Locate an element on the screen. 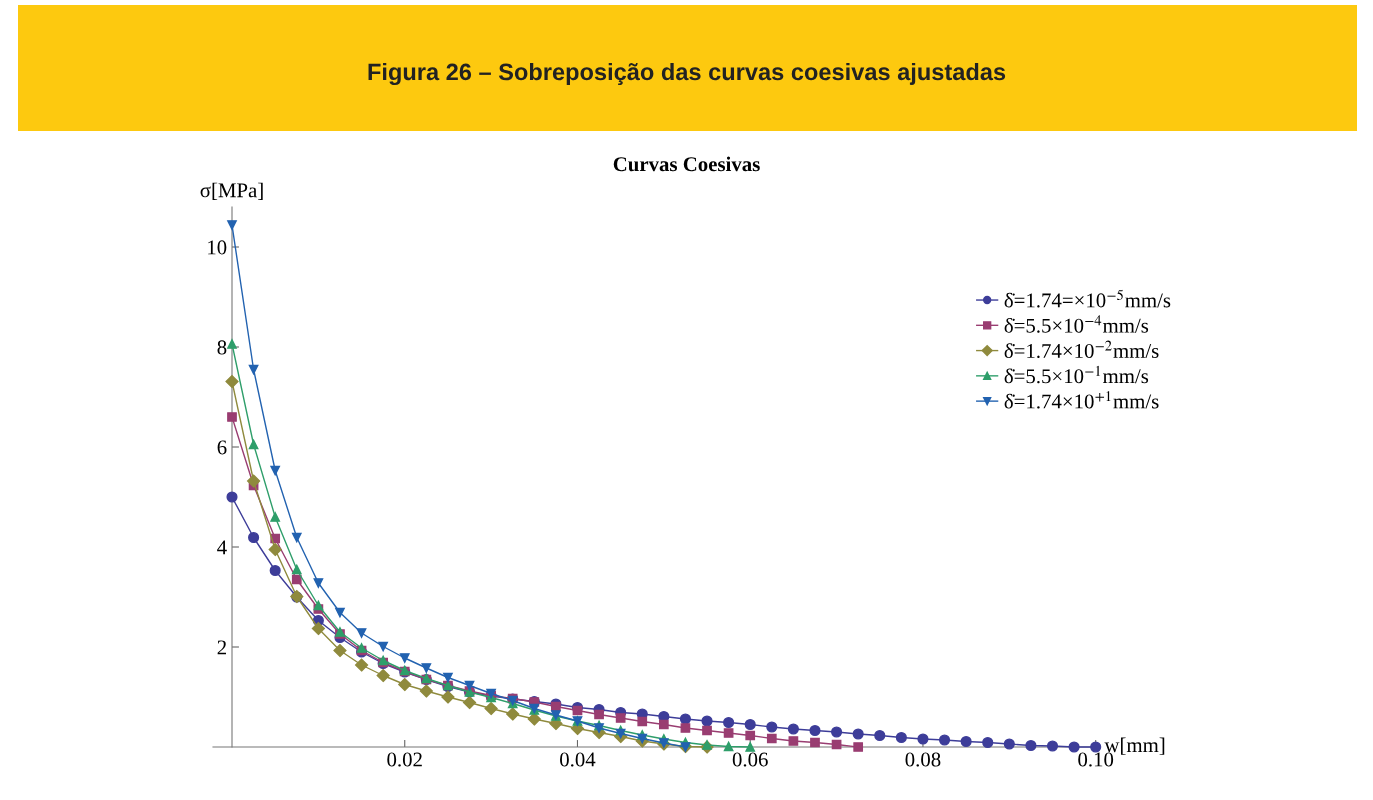 This screenshot has height=800, width=1373. y-tick-label: 6 is located at coordinates (222, 447).